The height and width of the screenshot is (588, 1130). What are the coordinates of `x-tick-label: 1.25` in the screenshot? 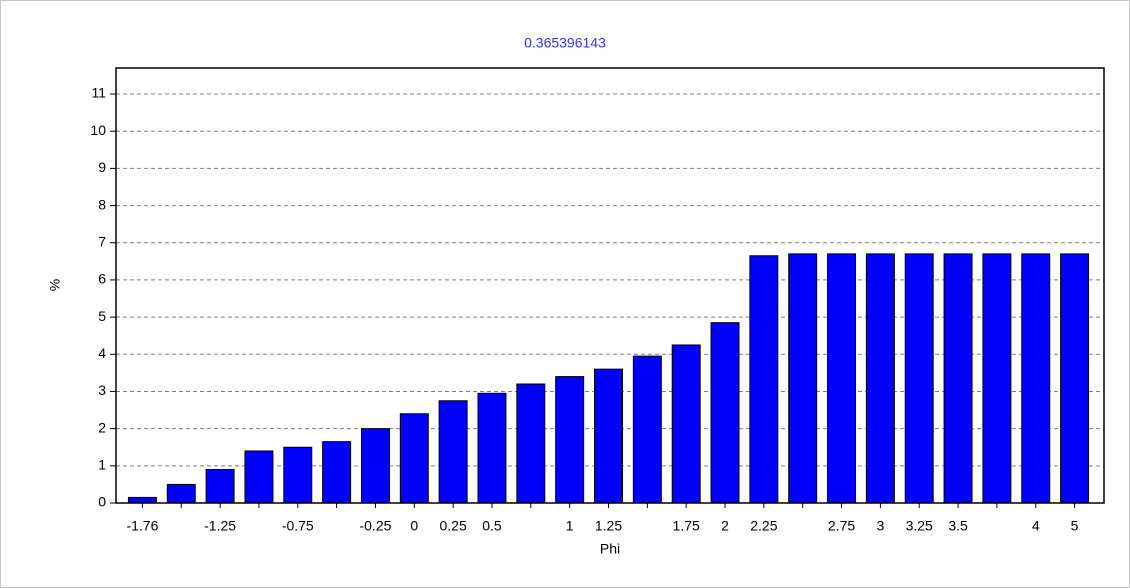 It's located at (608, 526).